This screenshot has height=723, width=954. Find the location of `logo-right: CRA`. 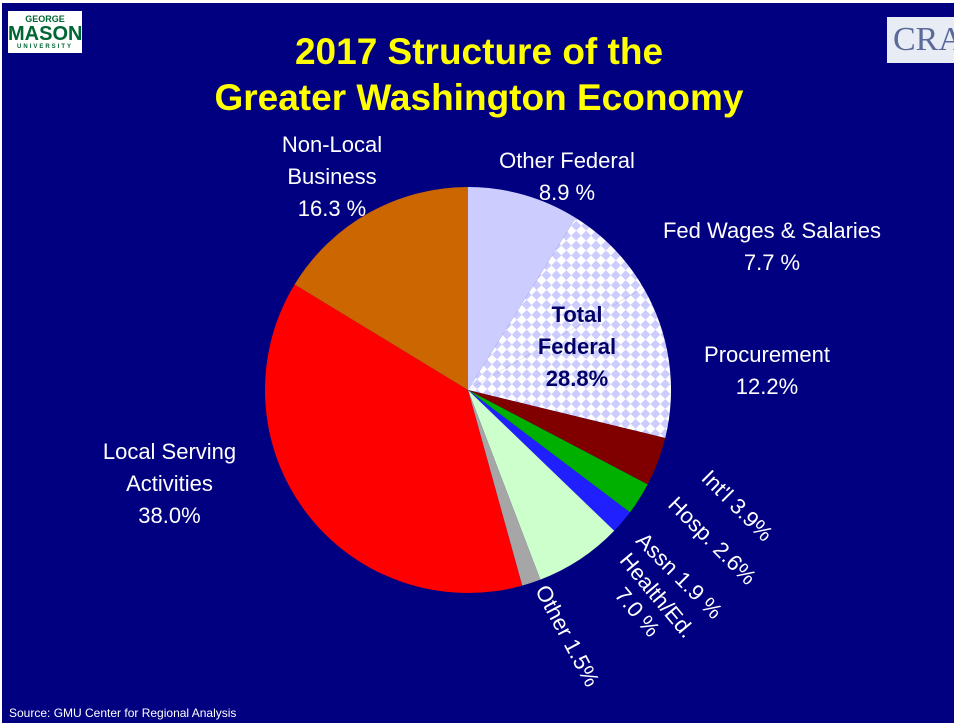

logo-right: CRA is located at coordinates (920, 40).